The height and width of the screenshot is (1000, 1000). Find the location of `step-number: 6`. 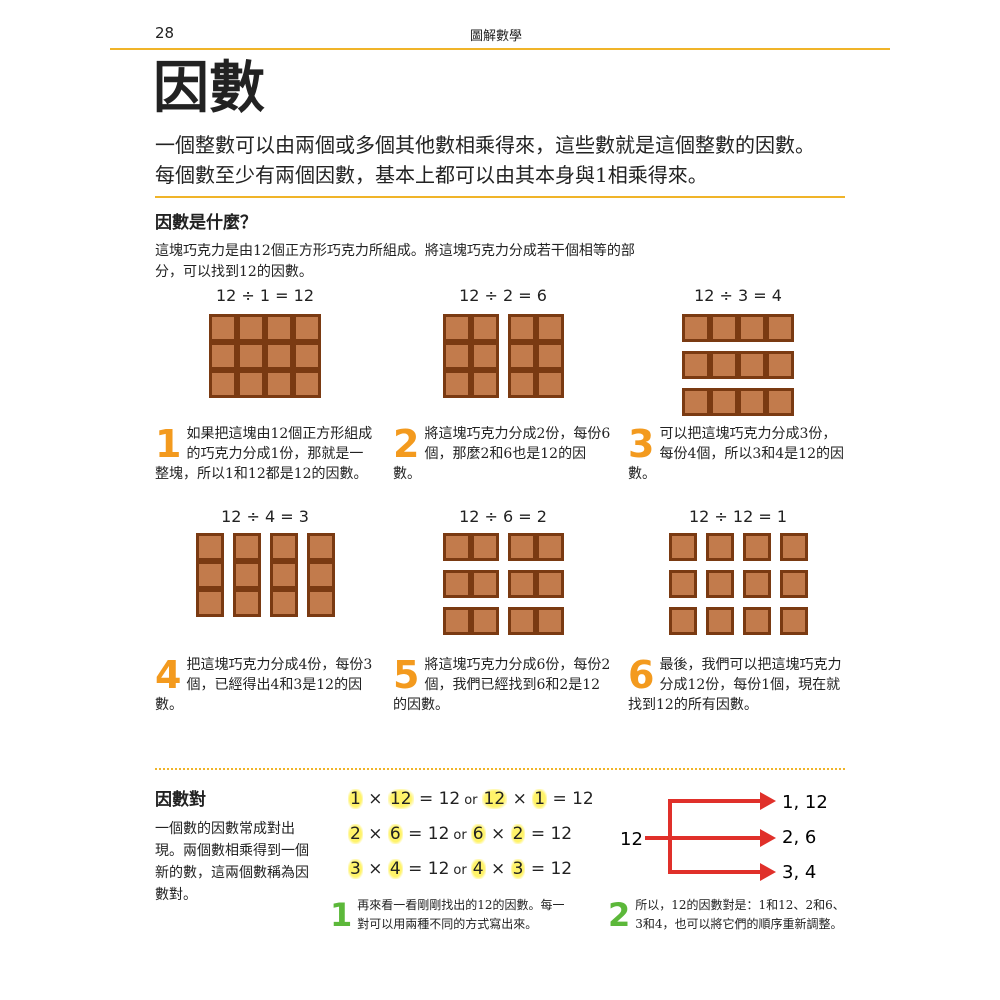

step-number: 6 is located at coordinates (641, 675).